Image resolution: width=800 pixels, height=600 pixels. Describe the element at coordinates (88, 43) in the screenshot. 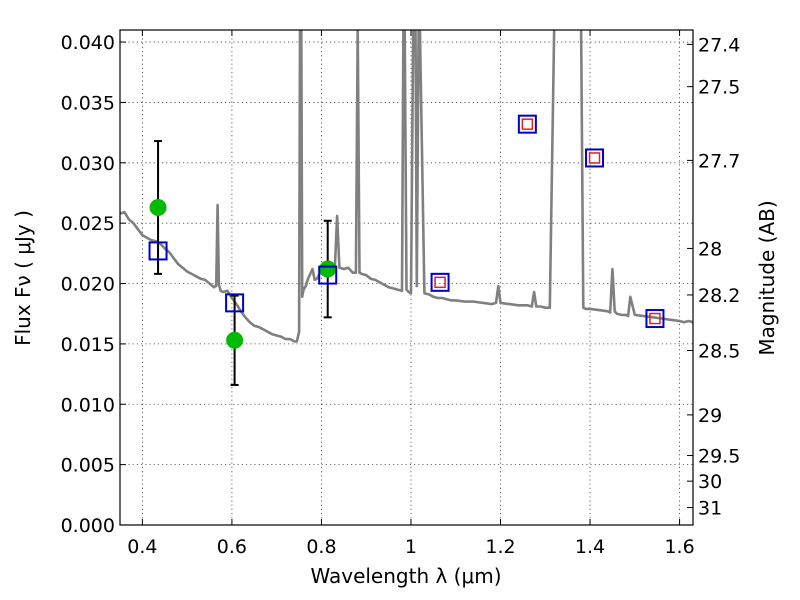

I see `y-tick-label: 0.040` at that location.